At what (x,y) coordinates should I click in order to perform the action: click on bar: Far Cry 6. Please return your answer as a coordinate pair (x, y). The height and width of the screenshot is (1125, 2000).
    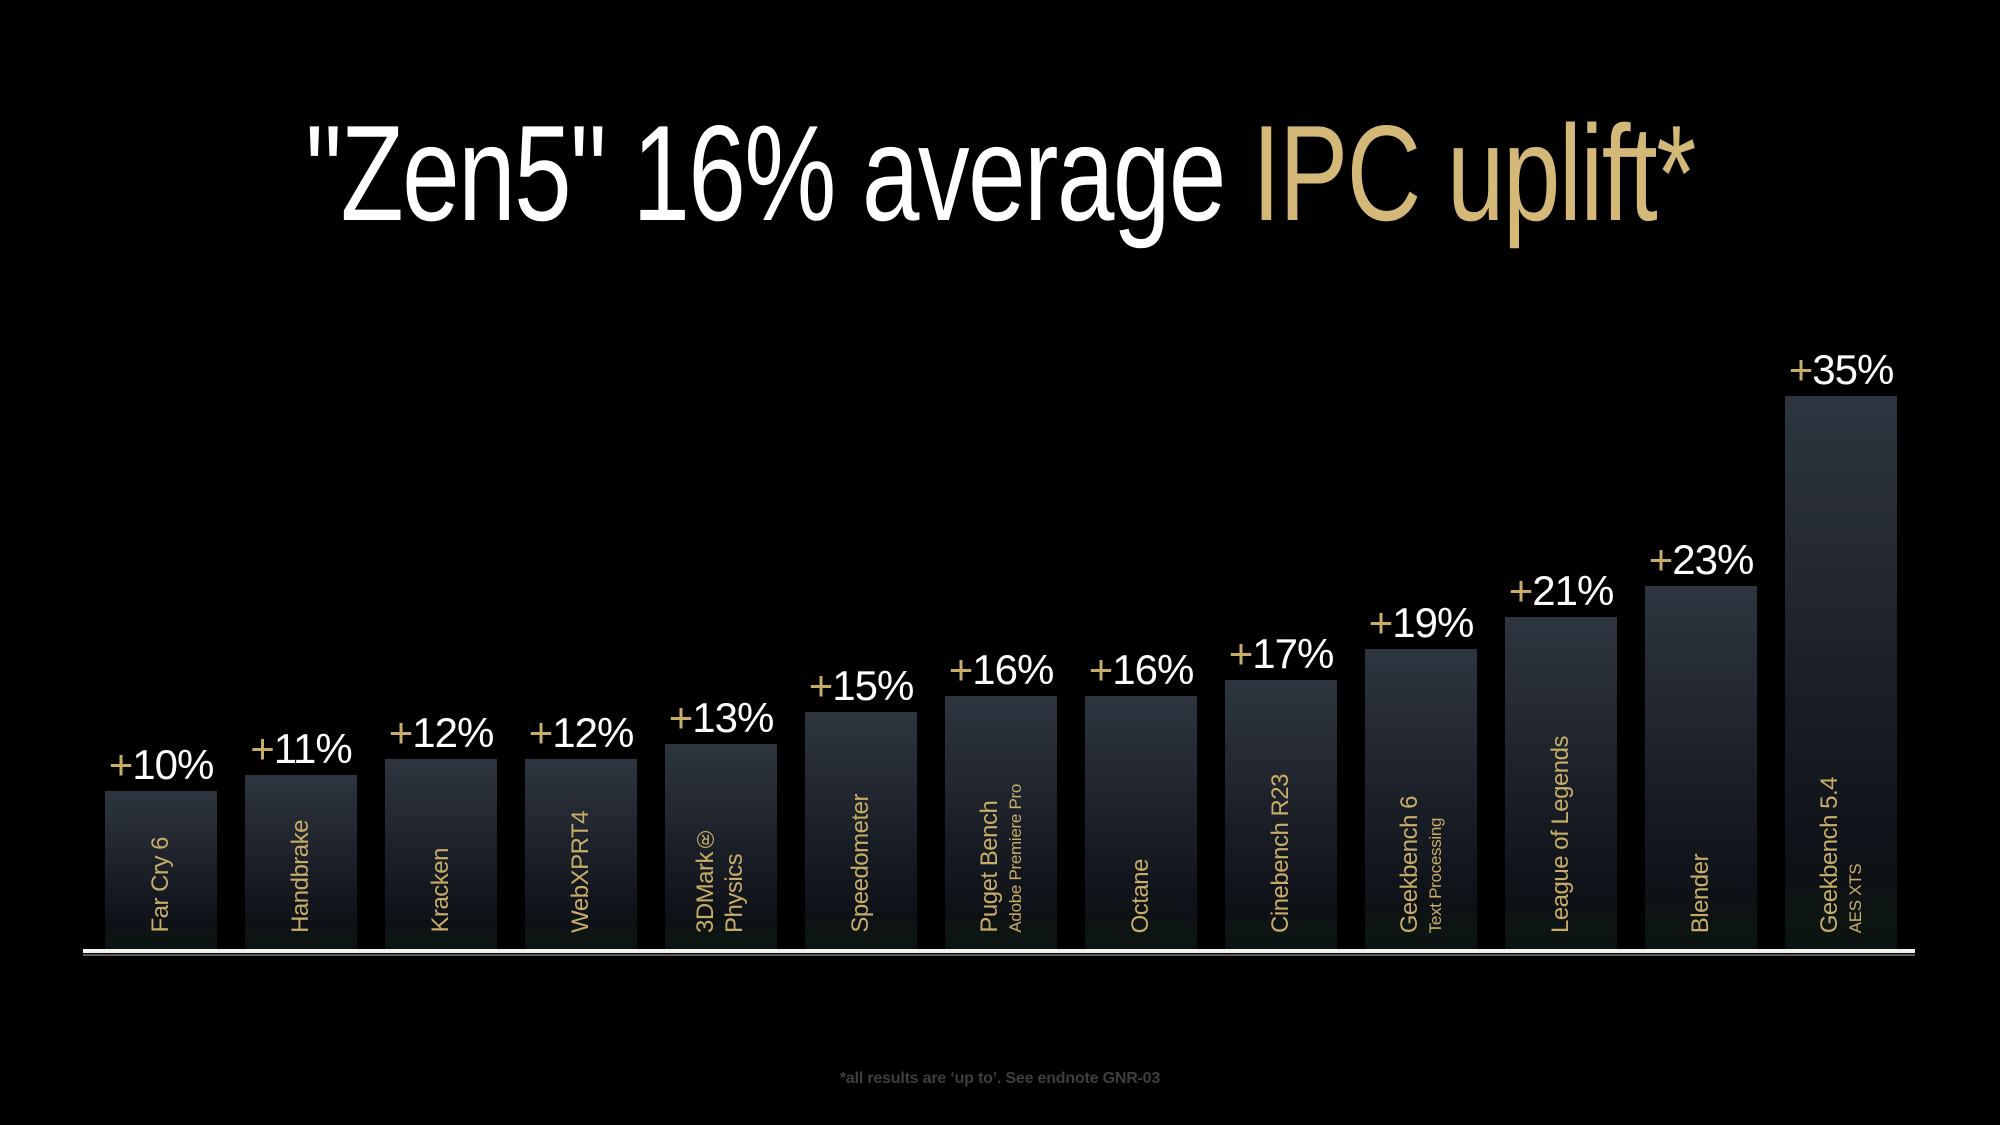
    Looking at the image, I should click on (161, 870).